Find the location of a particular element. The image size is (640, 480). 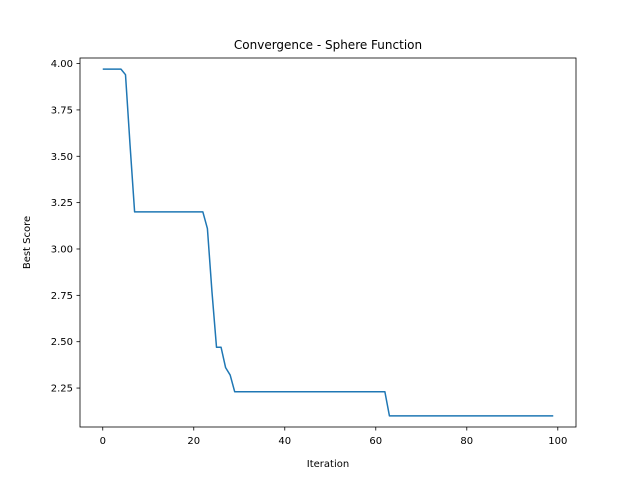

chart-title: Convergence - Sphere Function is located at coordinates (328, 45).